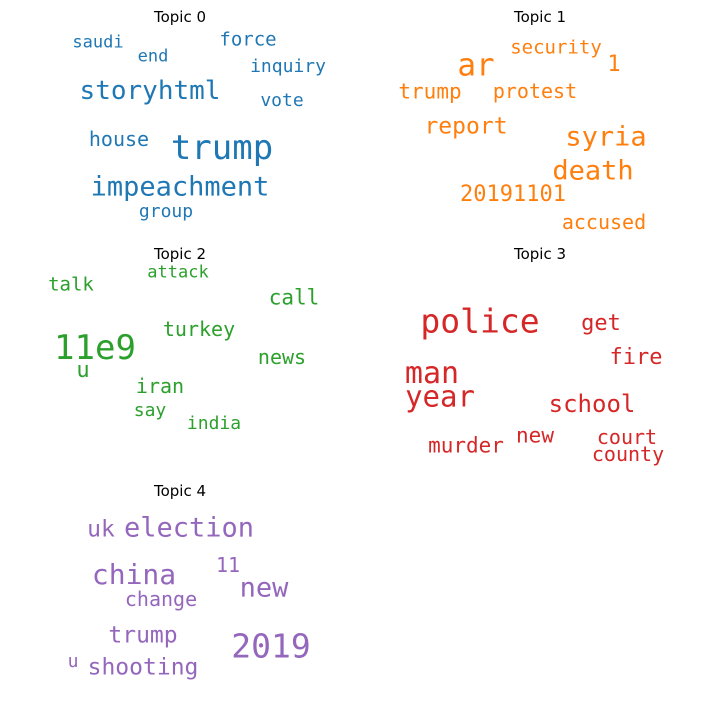 The height and width of the screenshot is (720, 720). Describe the element at coordinates (143, 667) in the screenshot. I see `cloud-word: shooting` at that location.